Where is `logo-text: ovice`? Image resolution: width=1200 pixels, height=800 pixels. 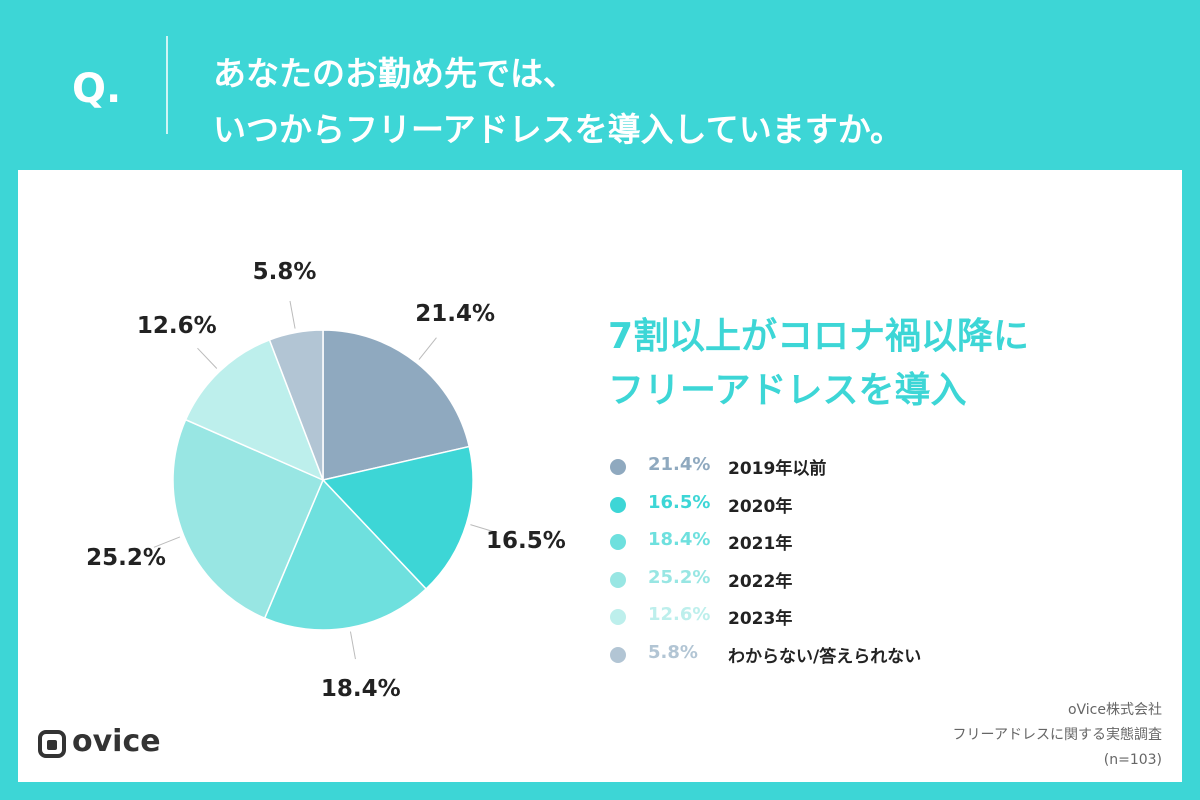
logo-text: ovice is located at coordinates (116, 741).